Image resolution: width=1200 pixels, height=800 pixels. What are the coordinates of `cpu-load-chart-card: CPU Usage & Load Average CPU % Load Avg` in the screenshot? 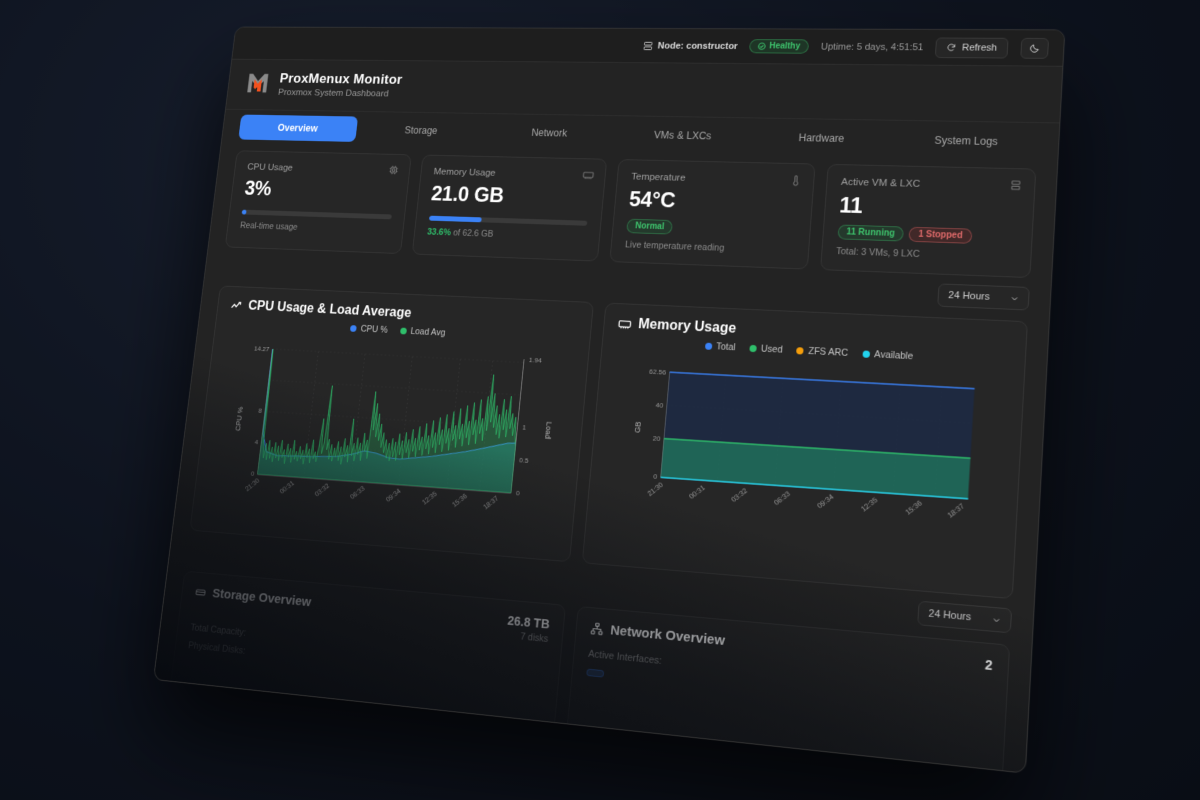 It's located at (391, 424).